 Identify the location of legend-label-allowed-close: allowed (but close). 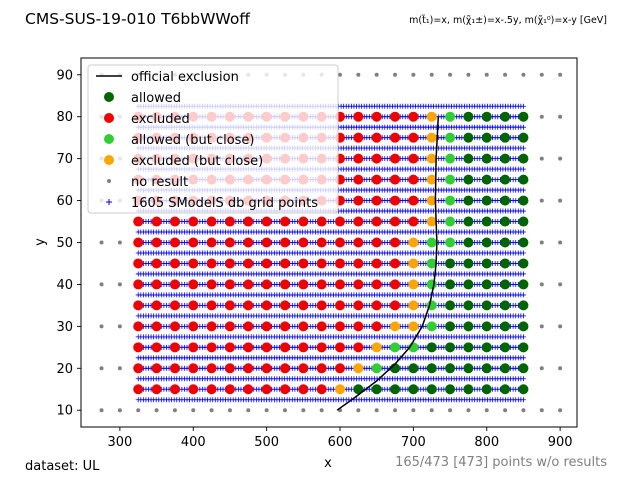
(193, 140).